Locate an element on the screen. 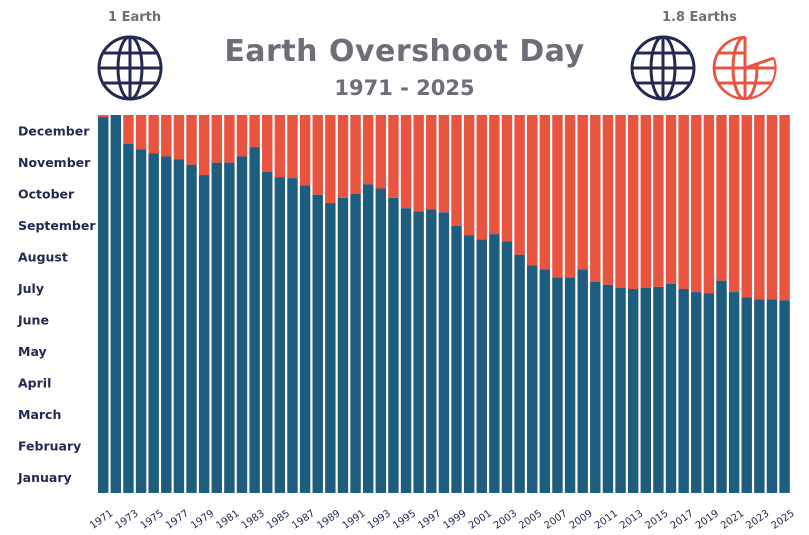  bar-2012 is located at coordinates (620, 390).